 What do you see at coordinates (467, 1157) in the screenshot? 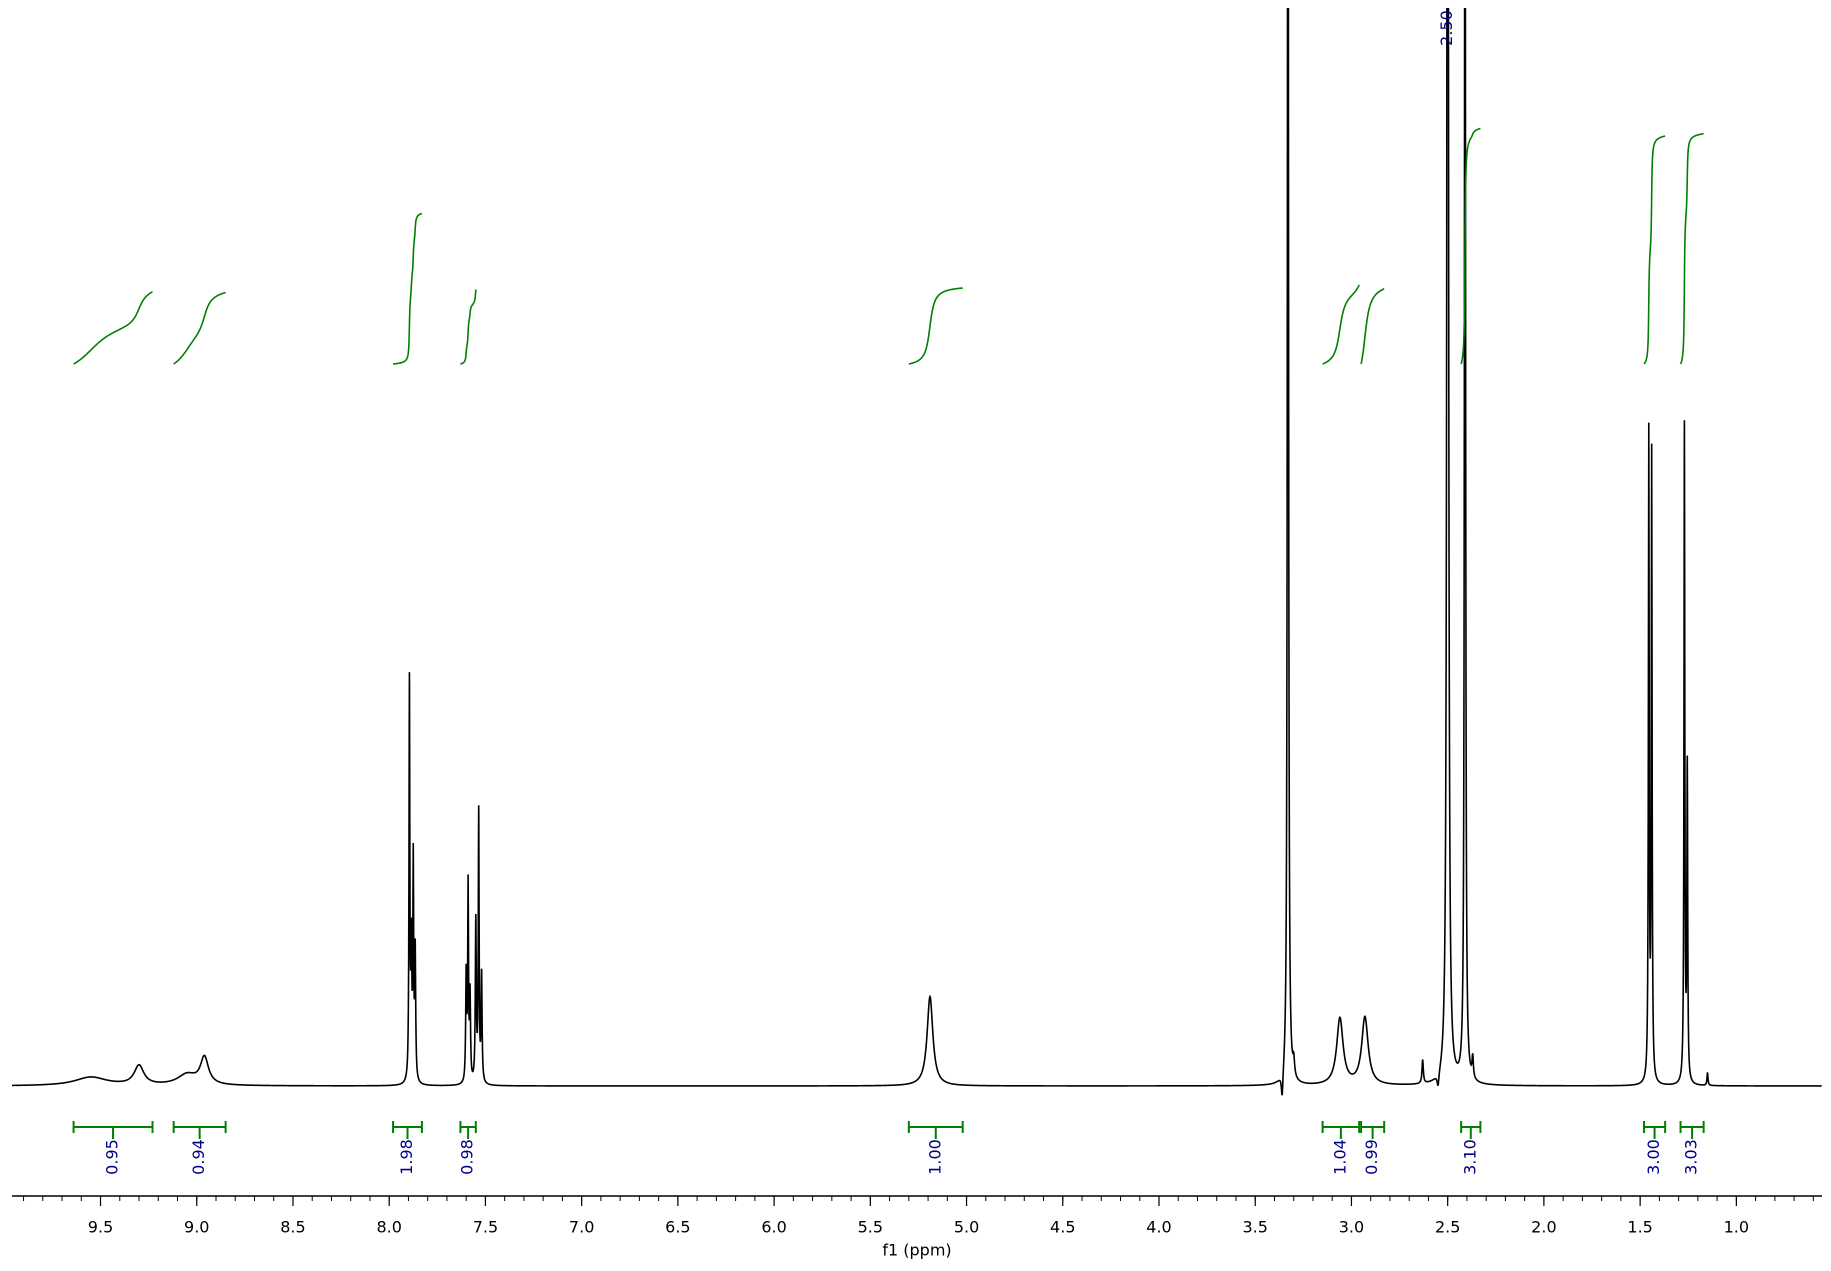
I see `integral-label: 0.98` at bounding box center [467, 1157].